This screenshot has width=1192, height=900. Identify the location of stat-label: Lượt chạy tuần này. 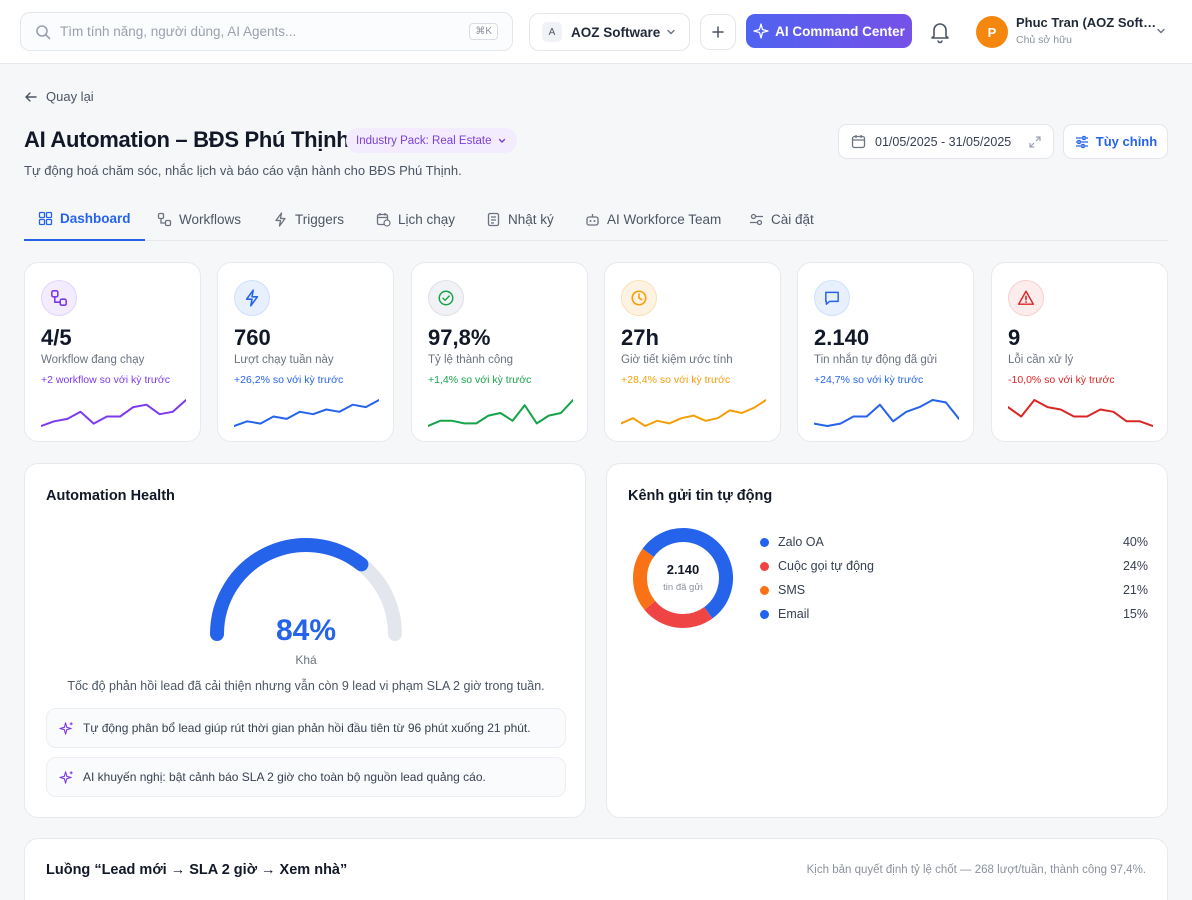
(284, 360).